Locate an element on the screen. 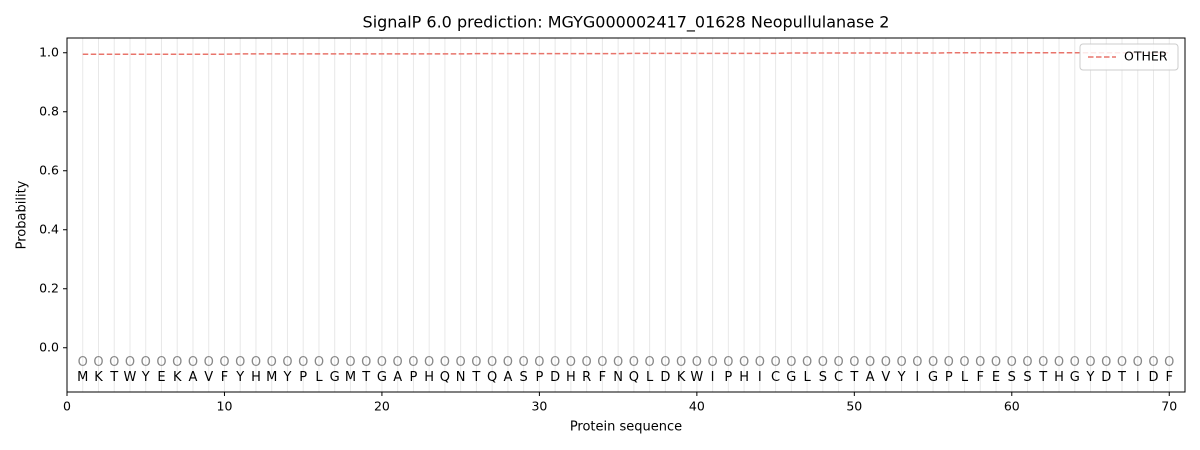 The width and height of the screenshot is (1200, 450). y-axis-label: Probability is located at coordinates (22, 214).